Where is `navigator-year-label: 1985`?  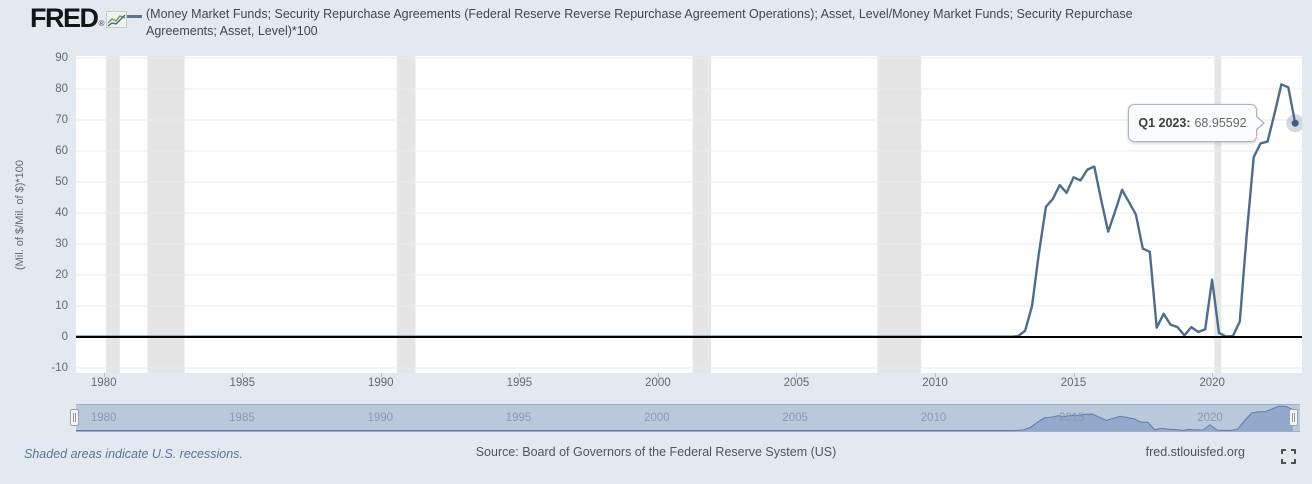 navigator-year-label: 1985 is located at coordinates (242, 418).